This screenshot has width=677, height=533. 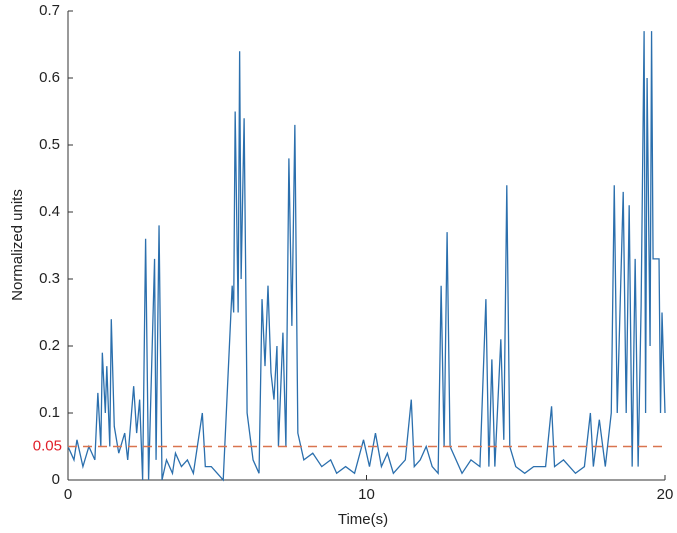 I want to click on y-tick-label: 0.4, so click(x=49, y=211).